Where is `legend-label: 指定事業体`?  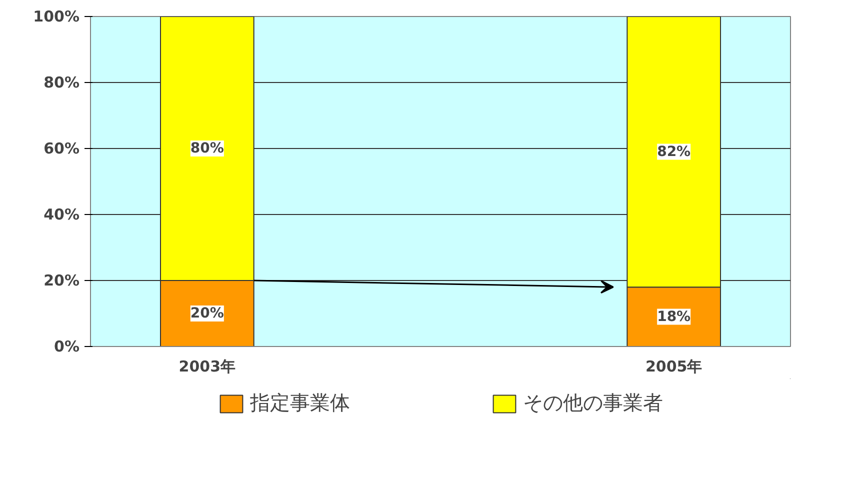 legend-label: 指定事業体 is located at coordinates (300, 403).